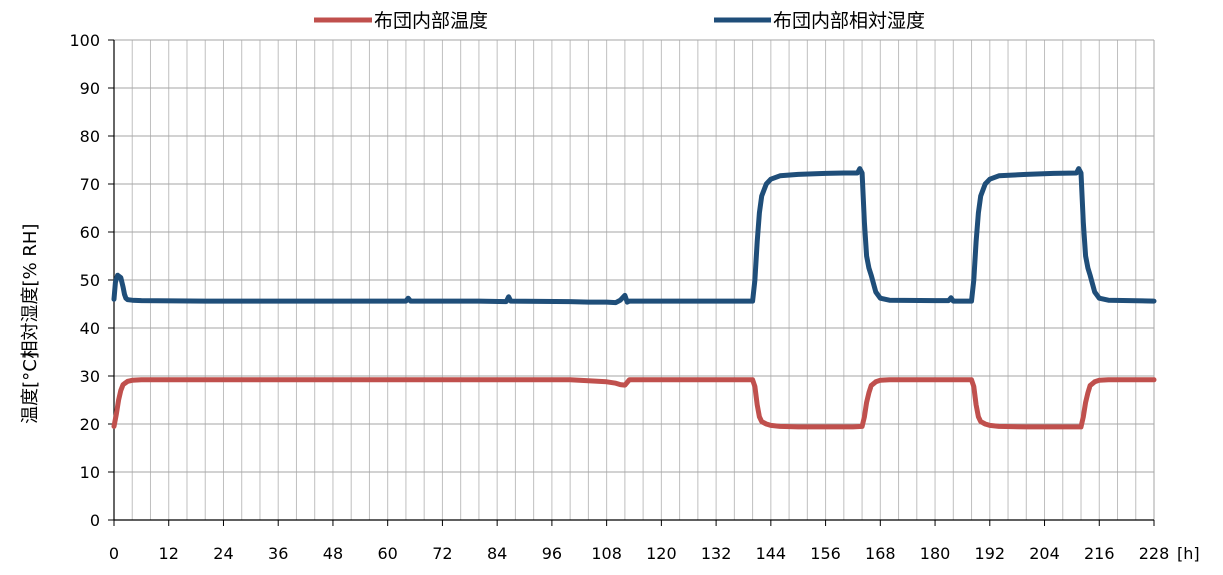  Describe the element at coordinates (333, 553) in the screenshot. I see `x-tick-label: 48` at that location.